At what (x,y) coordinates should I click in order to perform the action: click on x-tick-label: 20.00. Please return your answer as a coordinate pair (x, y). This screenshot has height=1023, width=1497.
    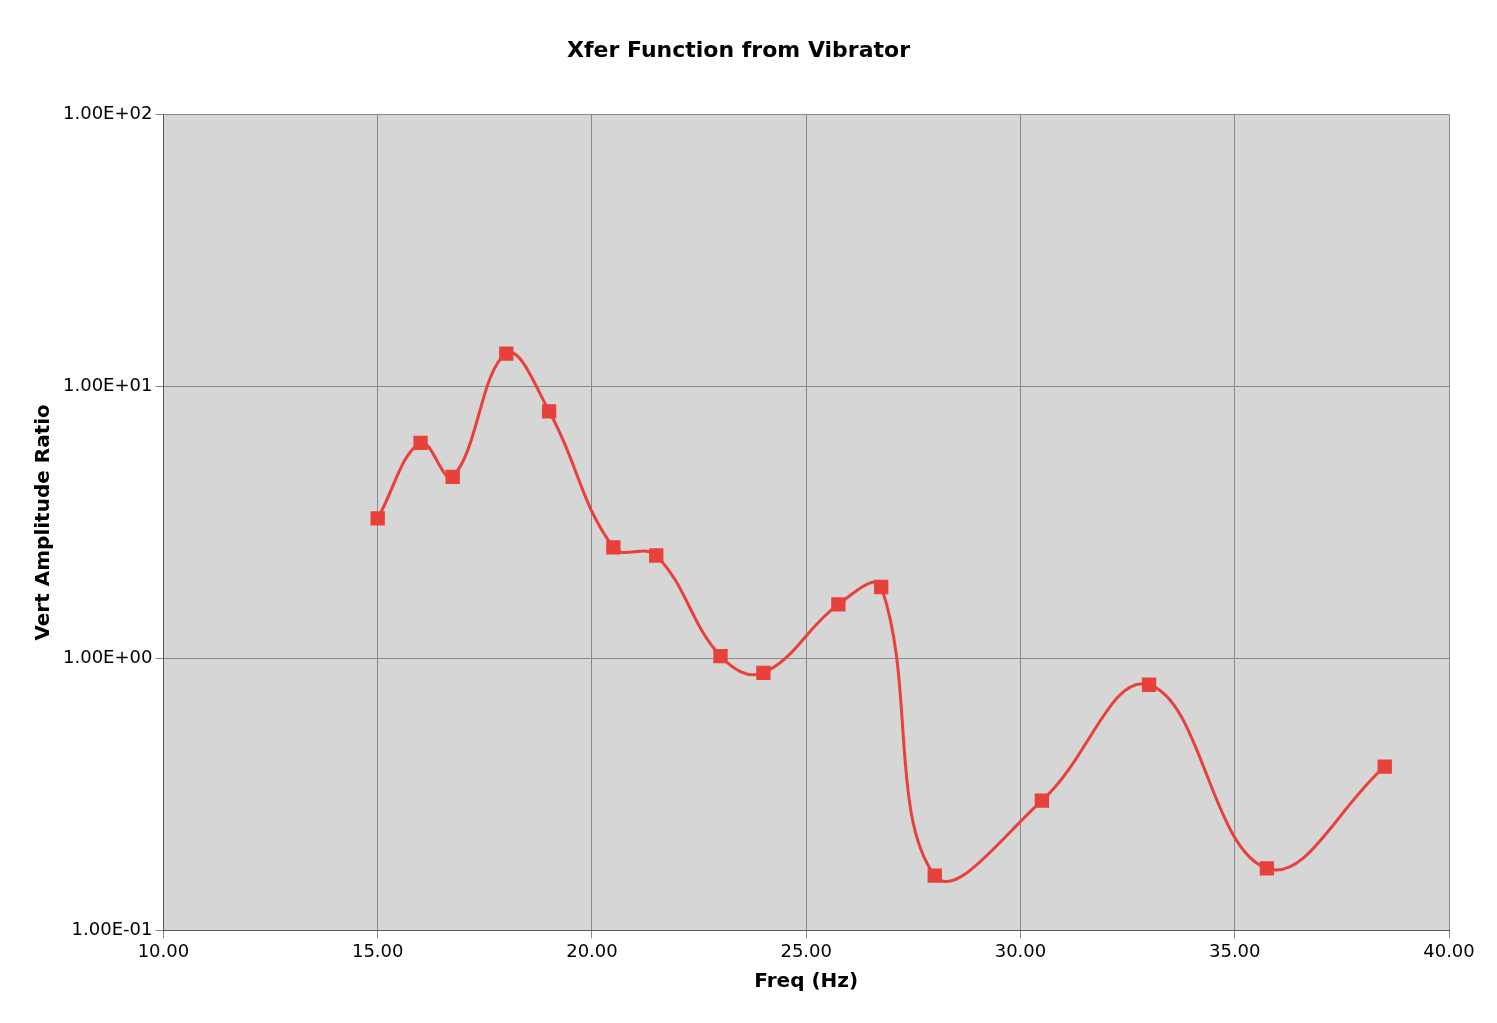
    Looking at the image, I should click on (592, 950).